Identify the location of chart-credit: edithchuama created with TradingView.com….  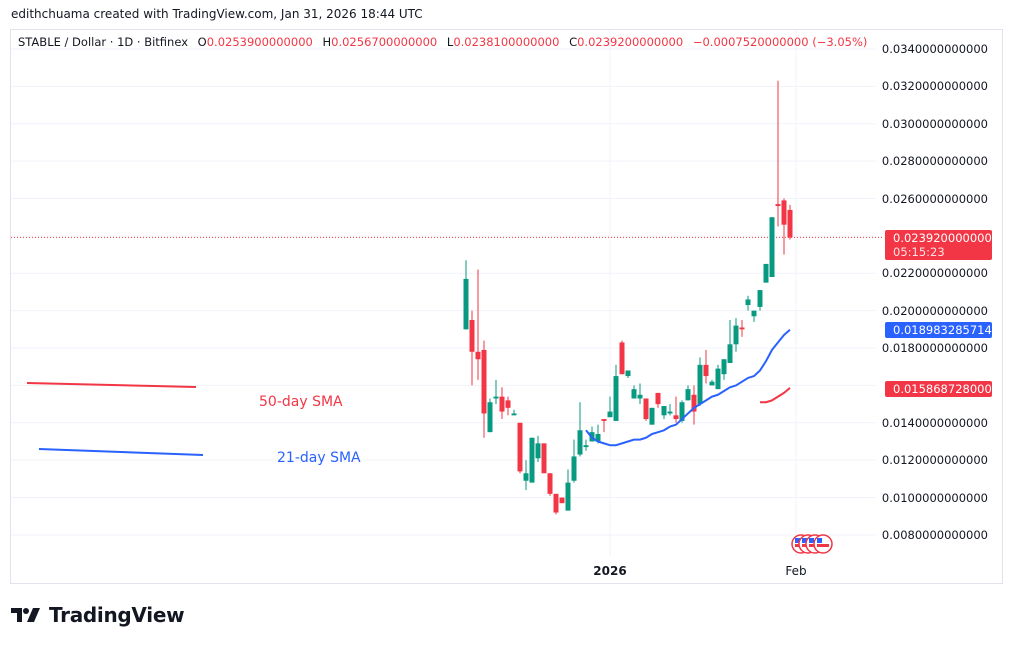
(217, 14).